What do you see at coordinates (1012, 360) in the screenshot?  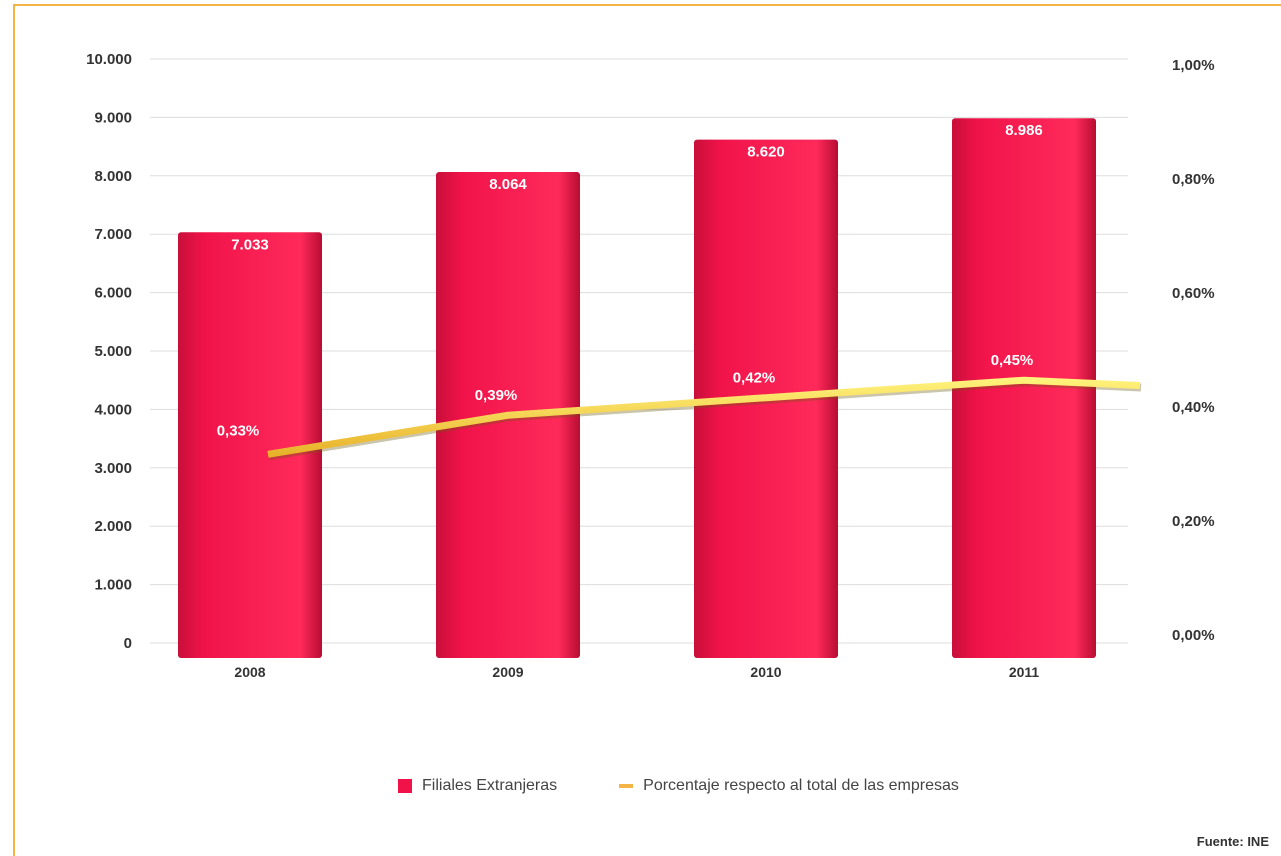 I see `line-value-label: 0,45%` at bounding box center [1012, 360].